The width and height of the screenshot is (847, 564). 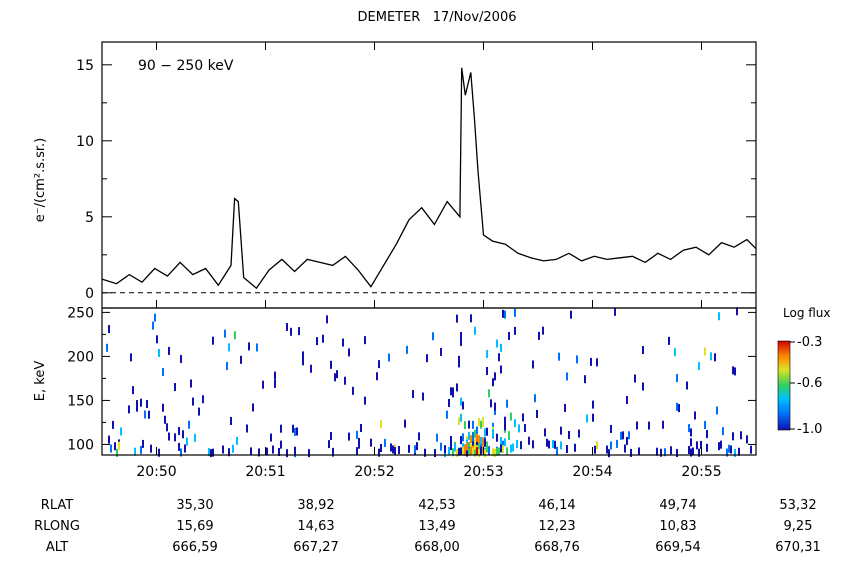 I want to click on energy-y-tick-label: 150, so click(x=80, y=401).